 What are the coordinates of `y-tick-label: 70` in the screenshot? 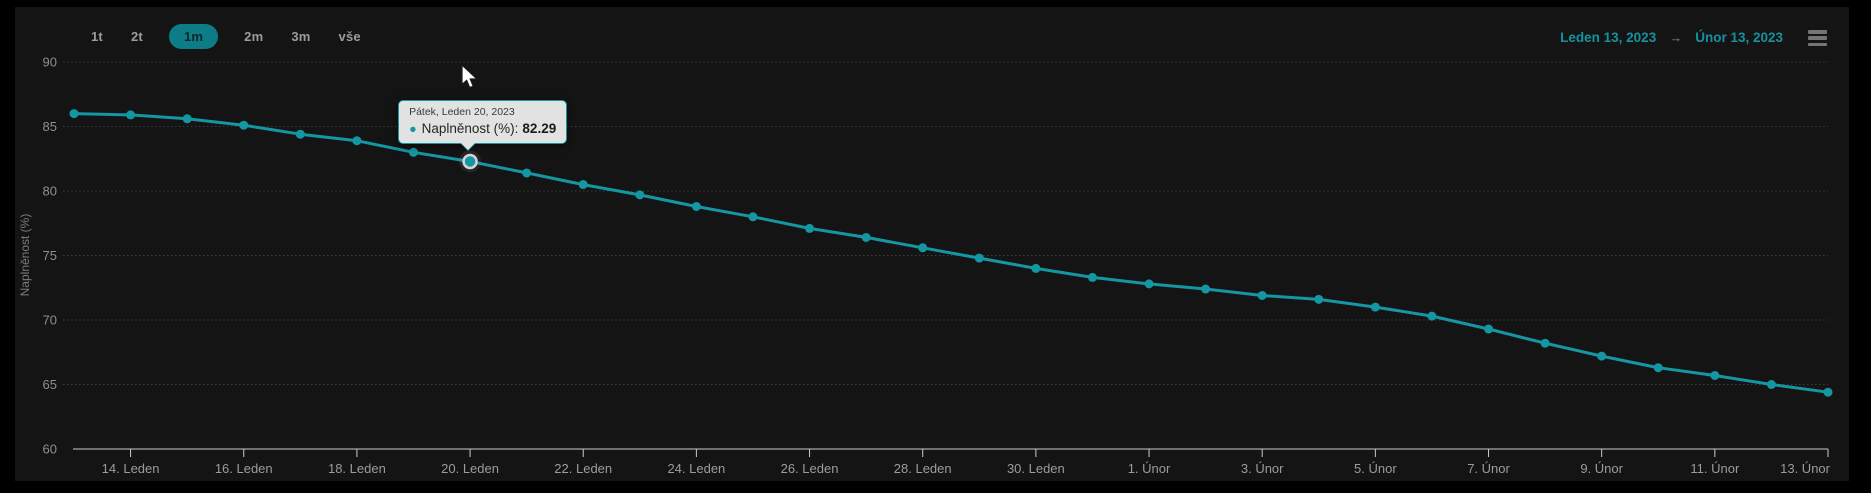 It's located at (50, 320).